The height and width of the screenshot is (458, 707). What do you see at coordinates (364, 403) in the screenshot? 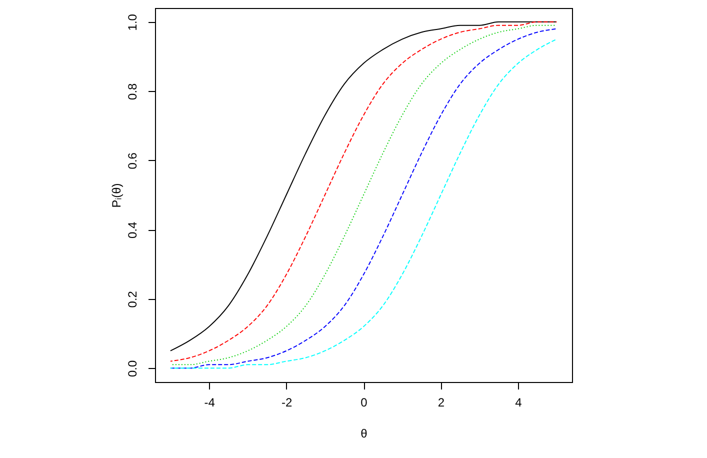
I see `x-tick-label: 0` at bounding box center [364, 403].